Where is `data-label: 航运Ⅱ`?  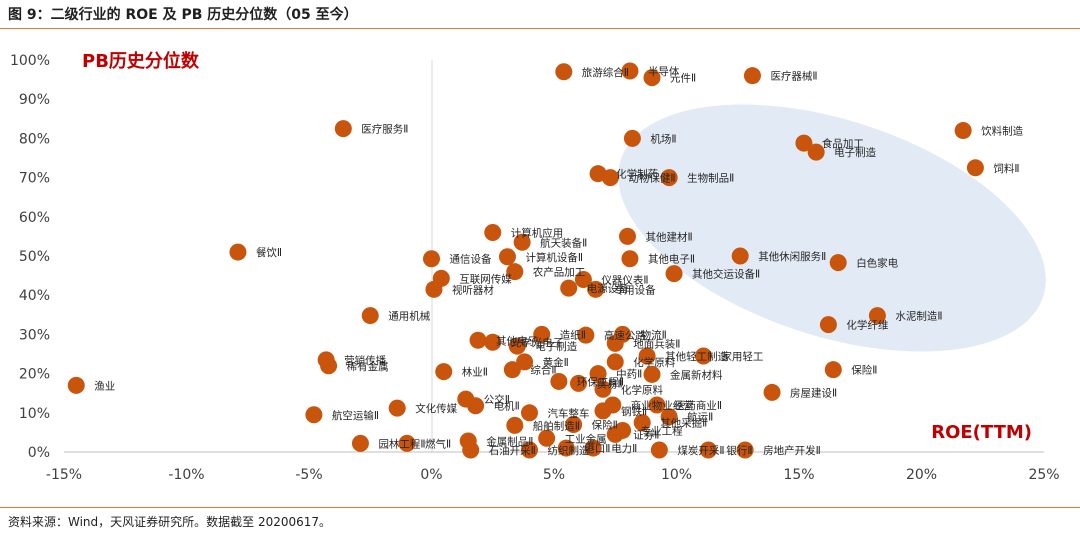
data-label: 航运Ⅱ is located at coordinates (700, 417).